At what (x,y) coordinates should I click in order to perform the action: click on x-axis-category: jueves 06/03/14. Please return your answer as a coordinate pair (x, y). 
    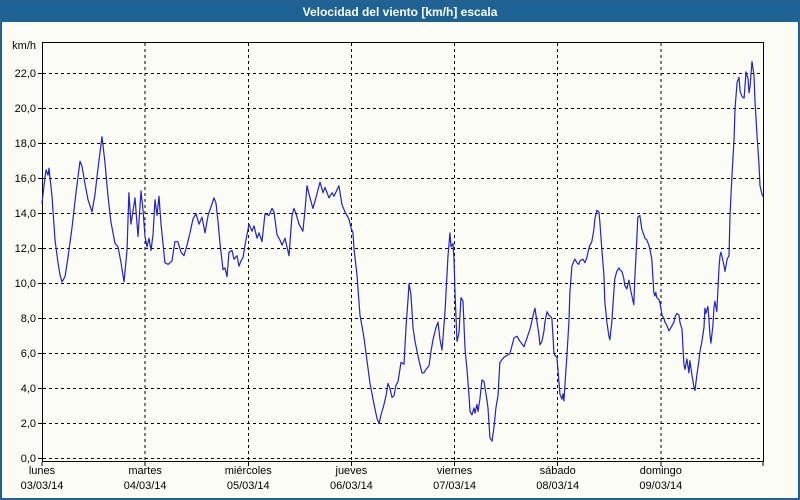
    Looking at the image, I should click on (351, 479).